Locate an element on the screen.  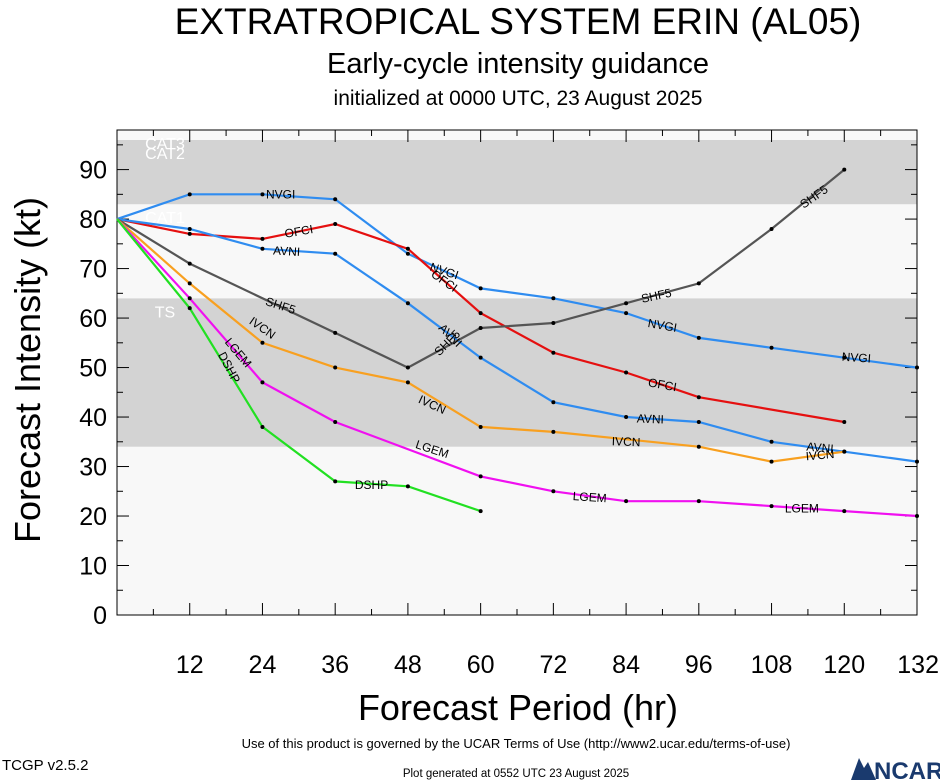
ncar-logo: NCAR is located at coordinates (895, 769).